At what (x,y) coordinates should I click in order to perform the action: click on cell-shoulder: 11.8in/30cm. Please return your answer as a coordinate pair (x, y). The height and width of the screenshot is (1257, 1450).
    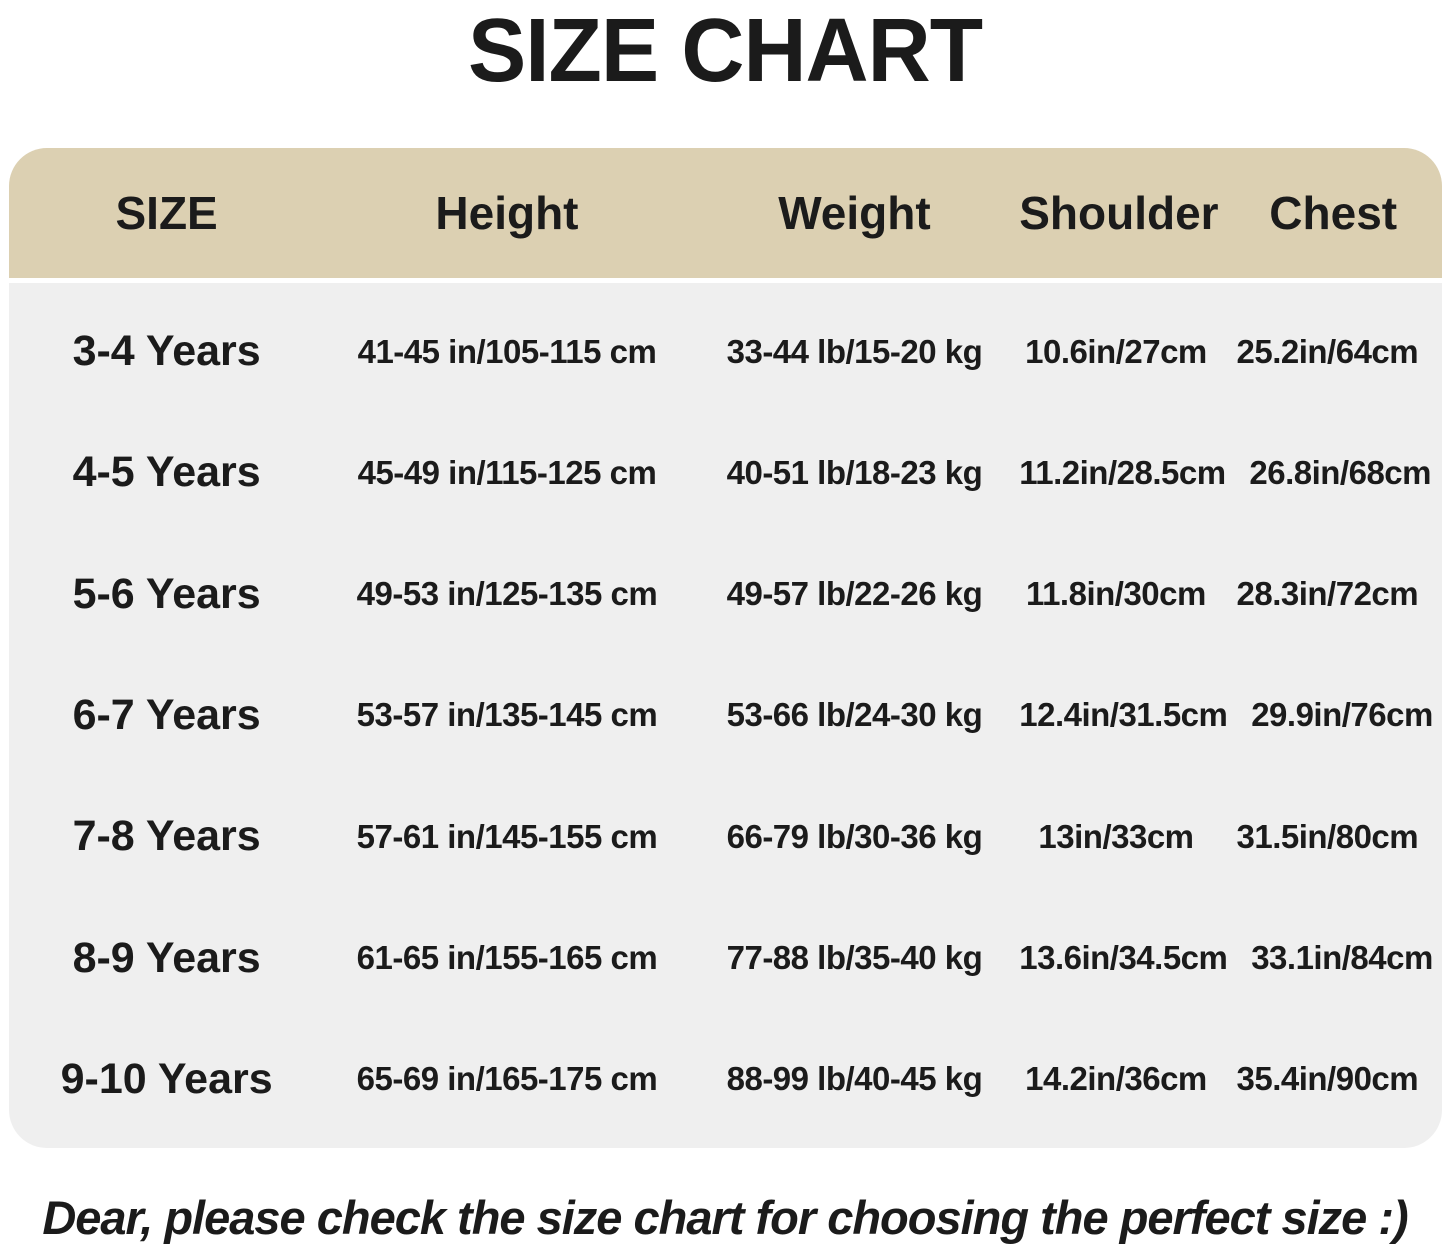
    Looking at the image, I should click on (1116, 594).